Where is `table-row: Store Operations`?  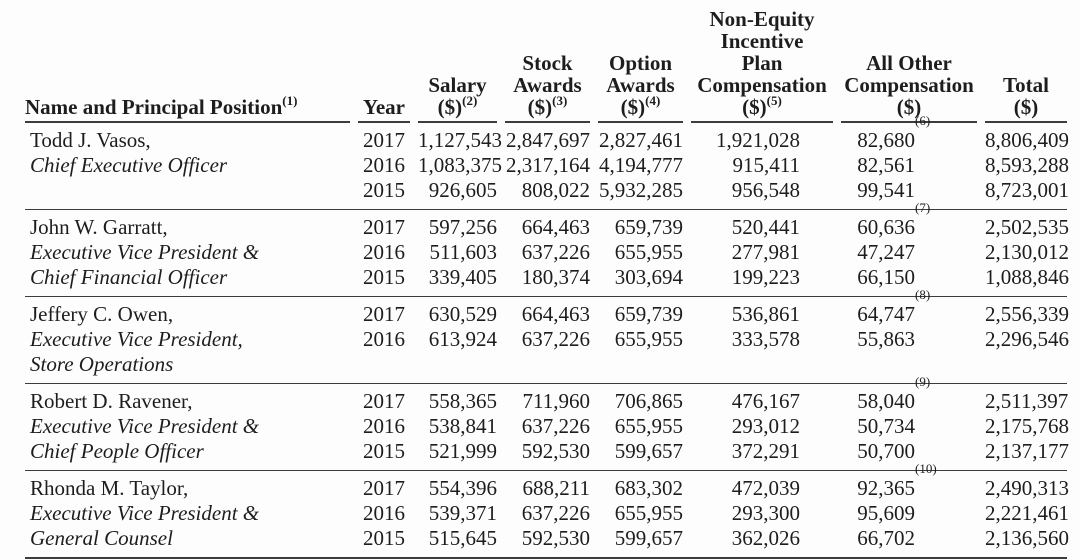 table-row: Store Operations is located at coordinates (546, 368).